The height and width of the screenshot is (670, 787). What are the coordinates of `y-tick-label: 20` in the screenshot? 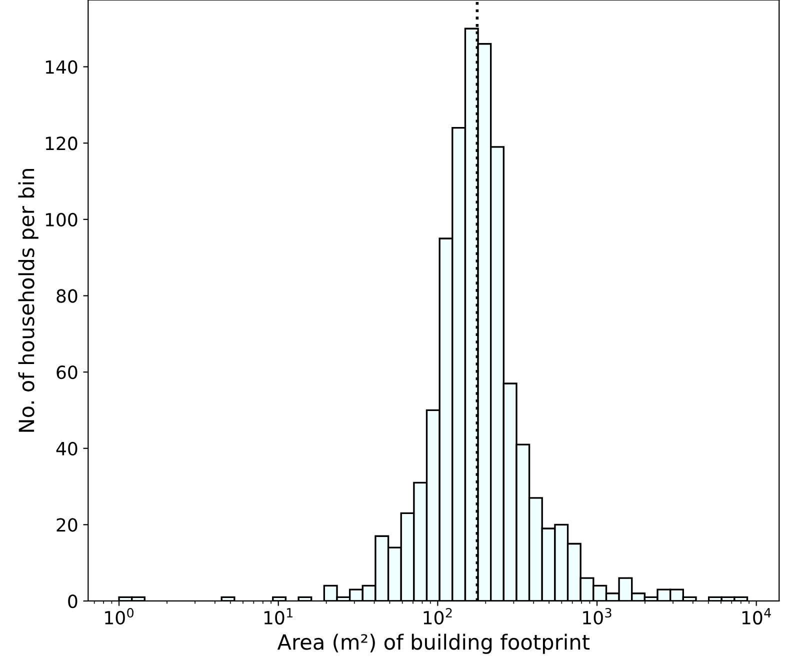 It's located at (67, 525).